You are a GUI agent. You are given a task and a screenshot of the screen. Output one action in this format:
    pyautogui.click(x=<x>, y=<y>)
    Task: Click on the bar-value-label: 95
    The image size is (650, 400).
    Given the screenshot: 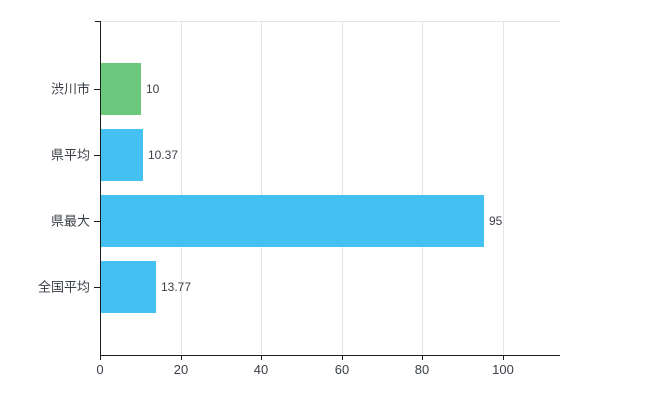 What is the action you would take?
    pyautogui.click(x=496, y=221)
    